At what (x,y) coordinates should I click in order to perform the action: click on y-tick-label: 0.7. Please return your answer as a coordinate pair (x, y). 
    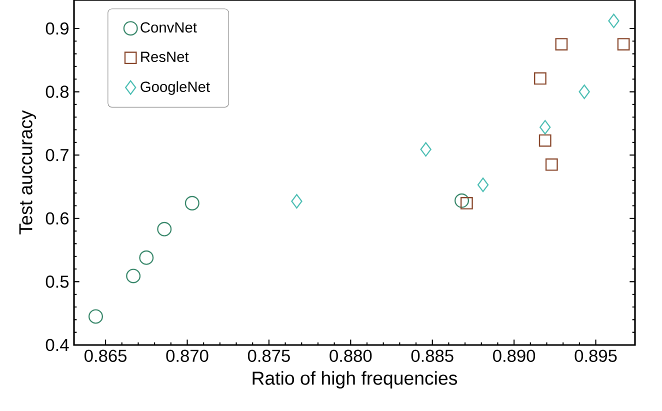
    Looking at the image, I should click on (57, 155).